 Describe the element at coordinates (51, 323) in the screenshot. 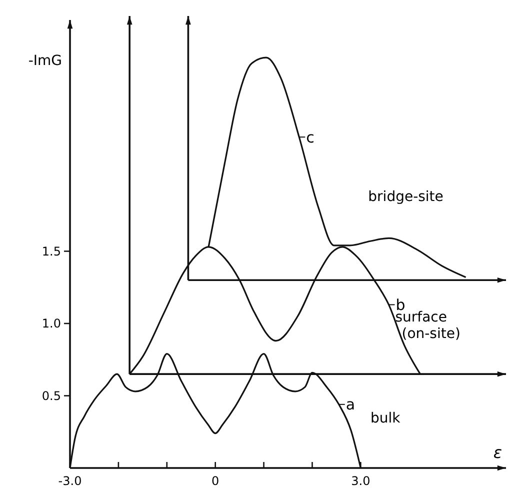

I see `y-tick-label: 1.0` at that location.